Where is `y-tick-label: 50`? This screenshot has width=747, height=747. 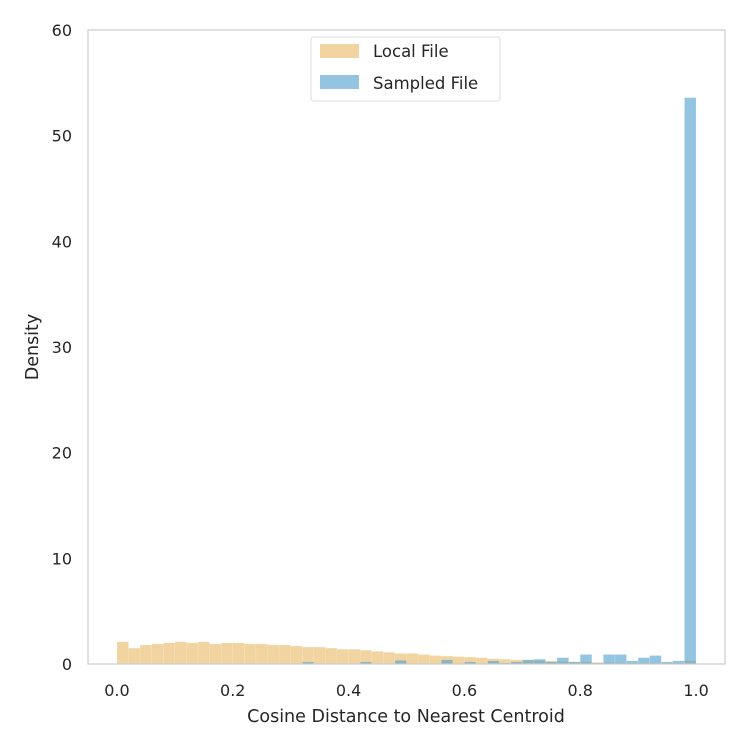
y-tick-label: 50 is located at coordinates (62, 136).